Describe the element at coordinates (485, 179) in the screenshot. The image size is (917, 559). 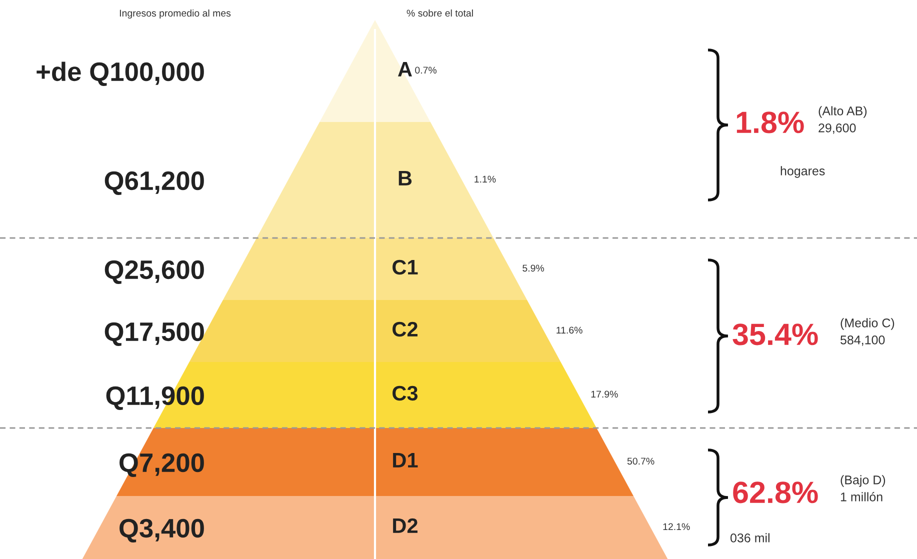
I see `data-label: 1.1%` at that location.